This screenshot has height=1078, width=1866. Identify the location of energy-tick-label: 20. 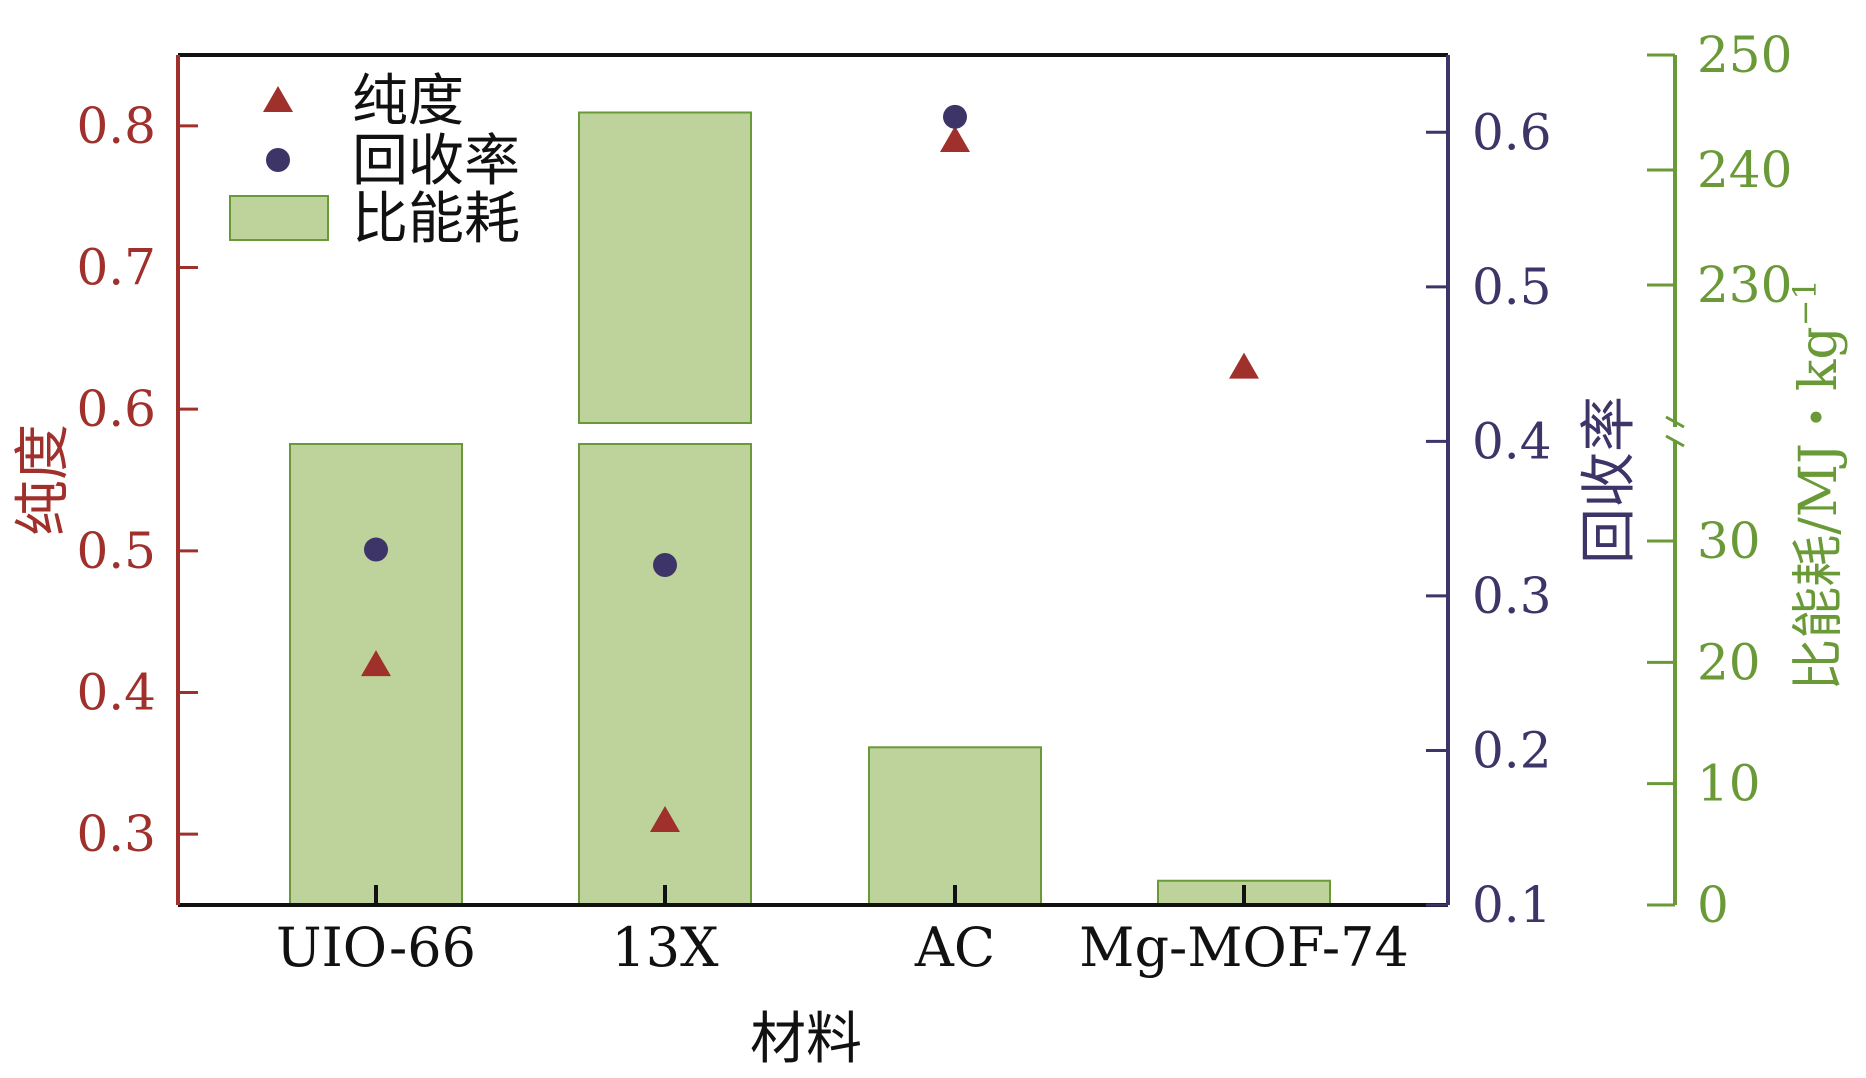
(1729, 662).